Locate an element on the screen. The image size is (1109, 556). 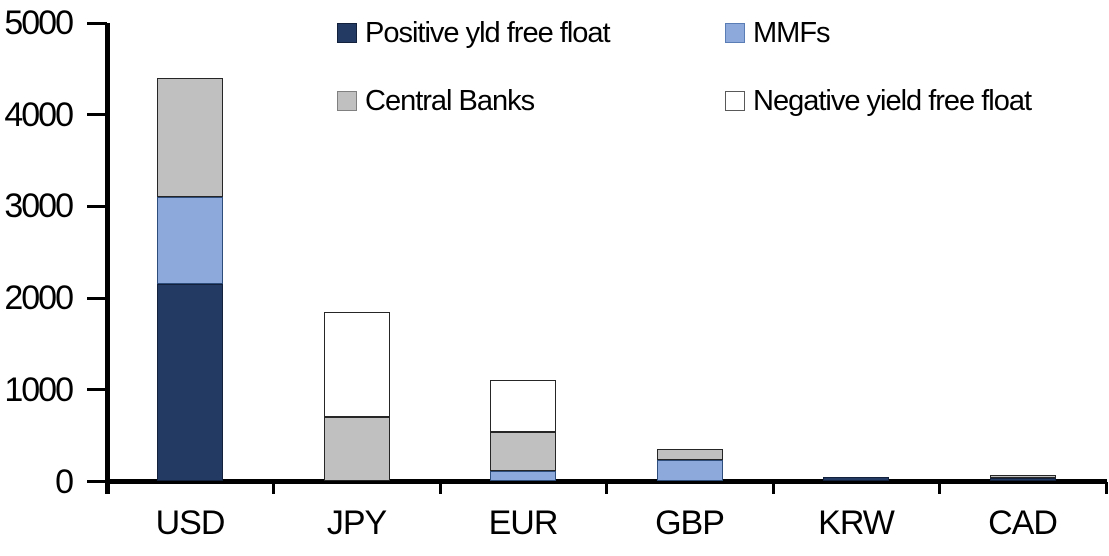
legend-item-mmfs: MMFs is located at coordinates (778, 33).